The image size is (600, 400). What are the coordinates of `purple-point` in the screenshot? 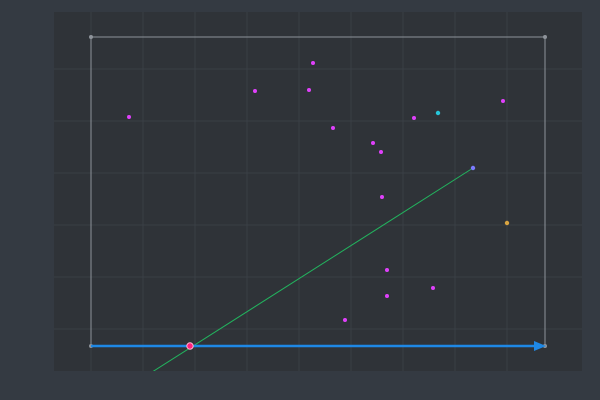 It's located at (473, 168).